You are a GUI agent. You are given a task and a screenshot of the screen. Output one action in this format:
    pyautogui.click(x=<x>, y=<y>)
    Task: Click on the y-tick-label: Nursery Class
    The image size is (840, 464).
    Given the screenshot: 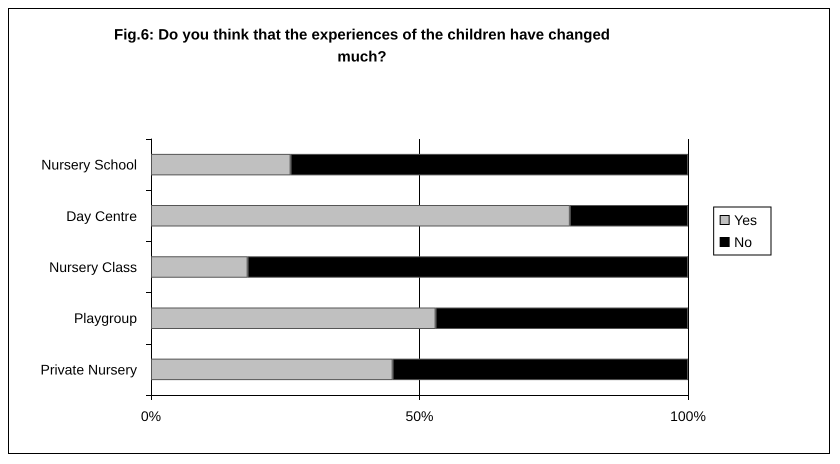 What is the action you would take?
    pyautogui.click(x=93, y=267)
    